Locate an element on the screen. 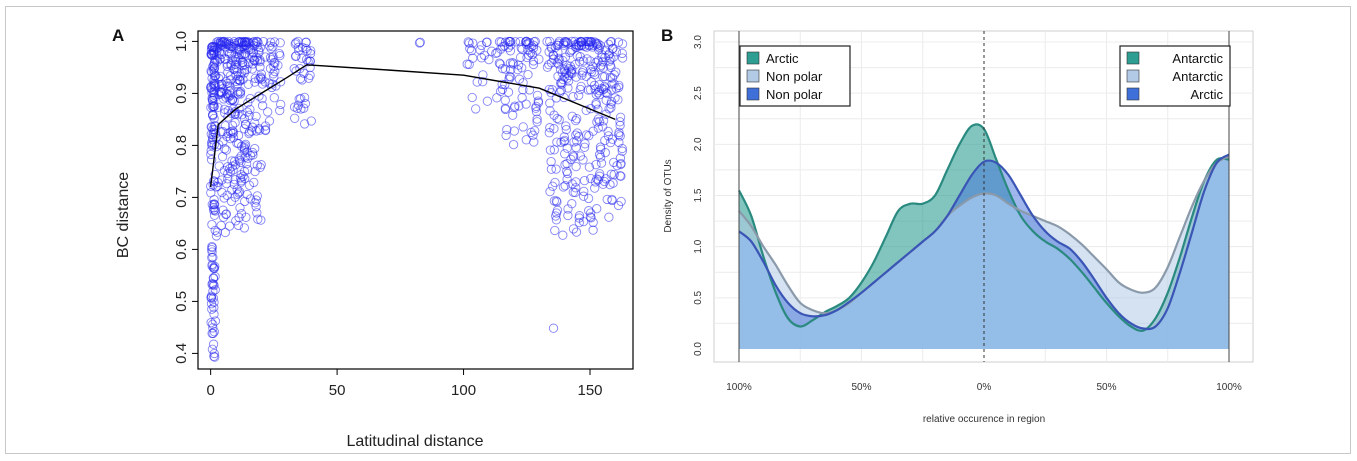  y-tick-label: 2.0 is located at coordinates (698, 144).